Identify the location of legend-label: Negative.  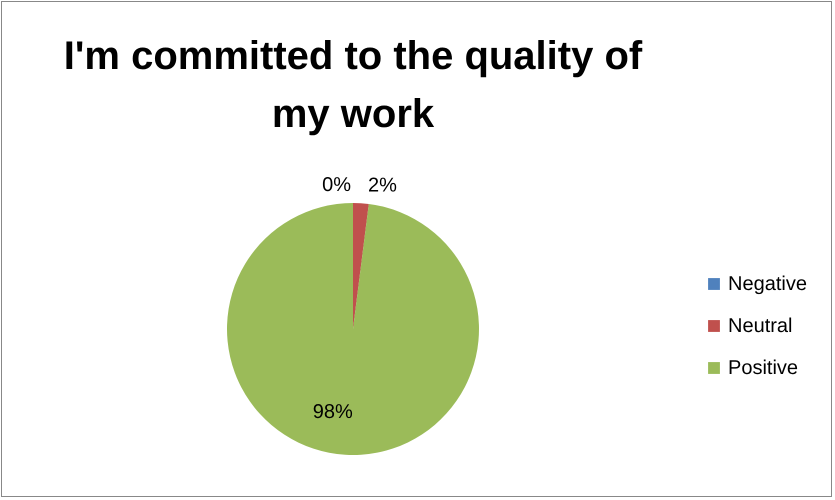
(767, 284).